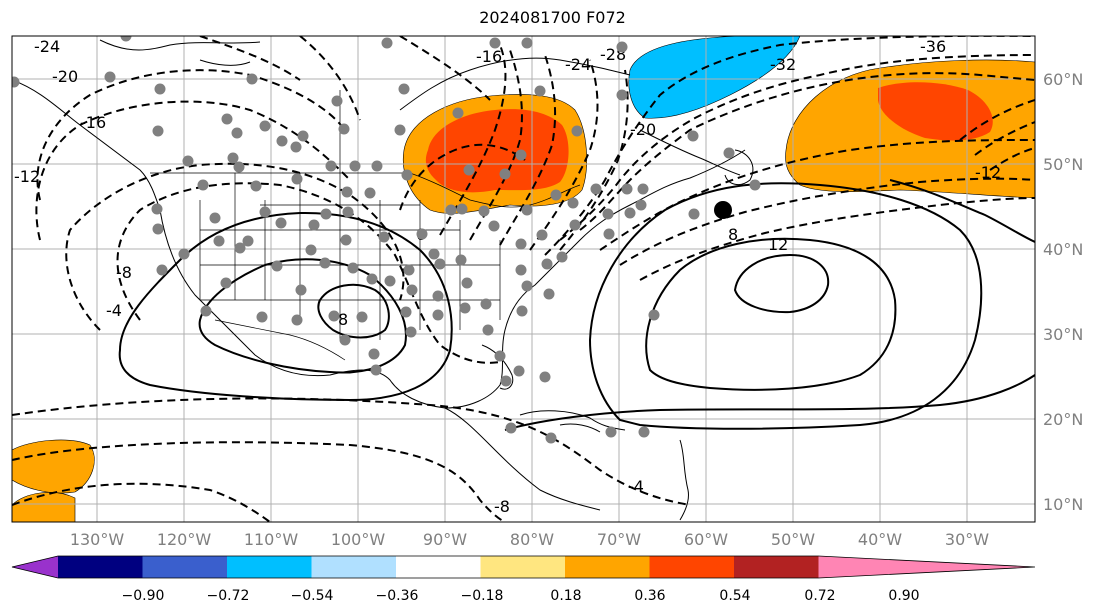 The height and width of the screenshot is (615, 1105). I want to click on lon-tick: 110°W, so click(271, 539).